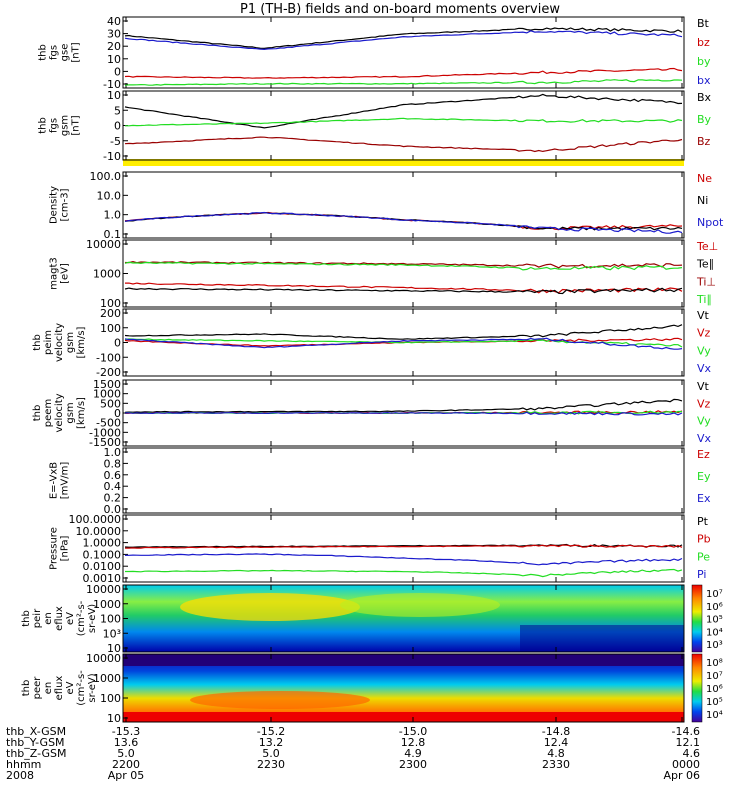 The image size is (750, 800). What do you see at coordinates (707, 246) in the screenshot?
I see `legend-temperature-0: Te⊥` at bounding box center [707, 246].